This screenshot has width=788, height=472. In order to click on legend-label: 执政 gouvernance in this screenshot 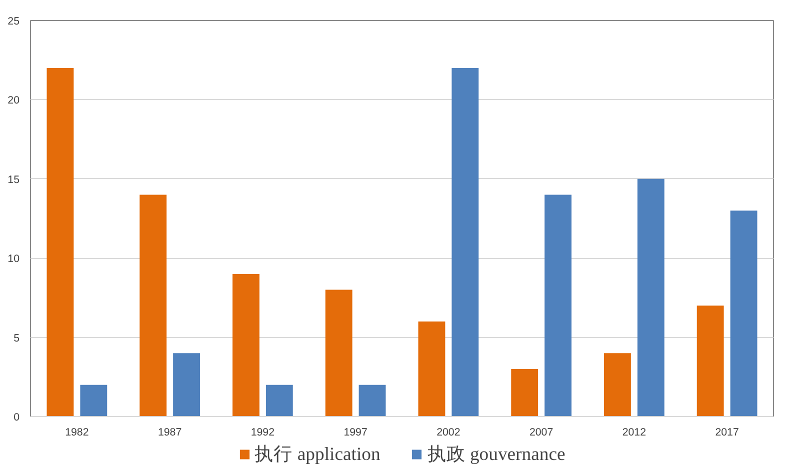, I will do `click(496, 455)`.